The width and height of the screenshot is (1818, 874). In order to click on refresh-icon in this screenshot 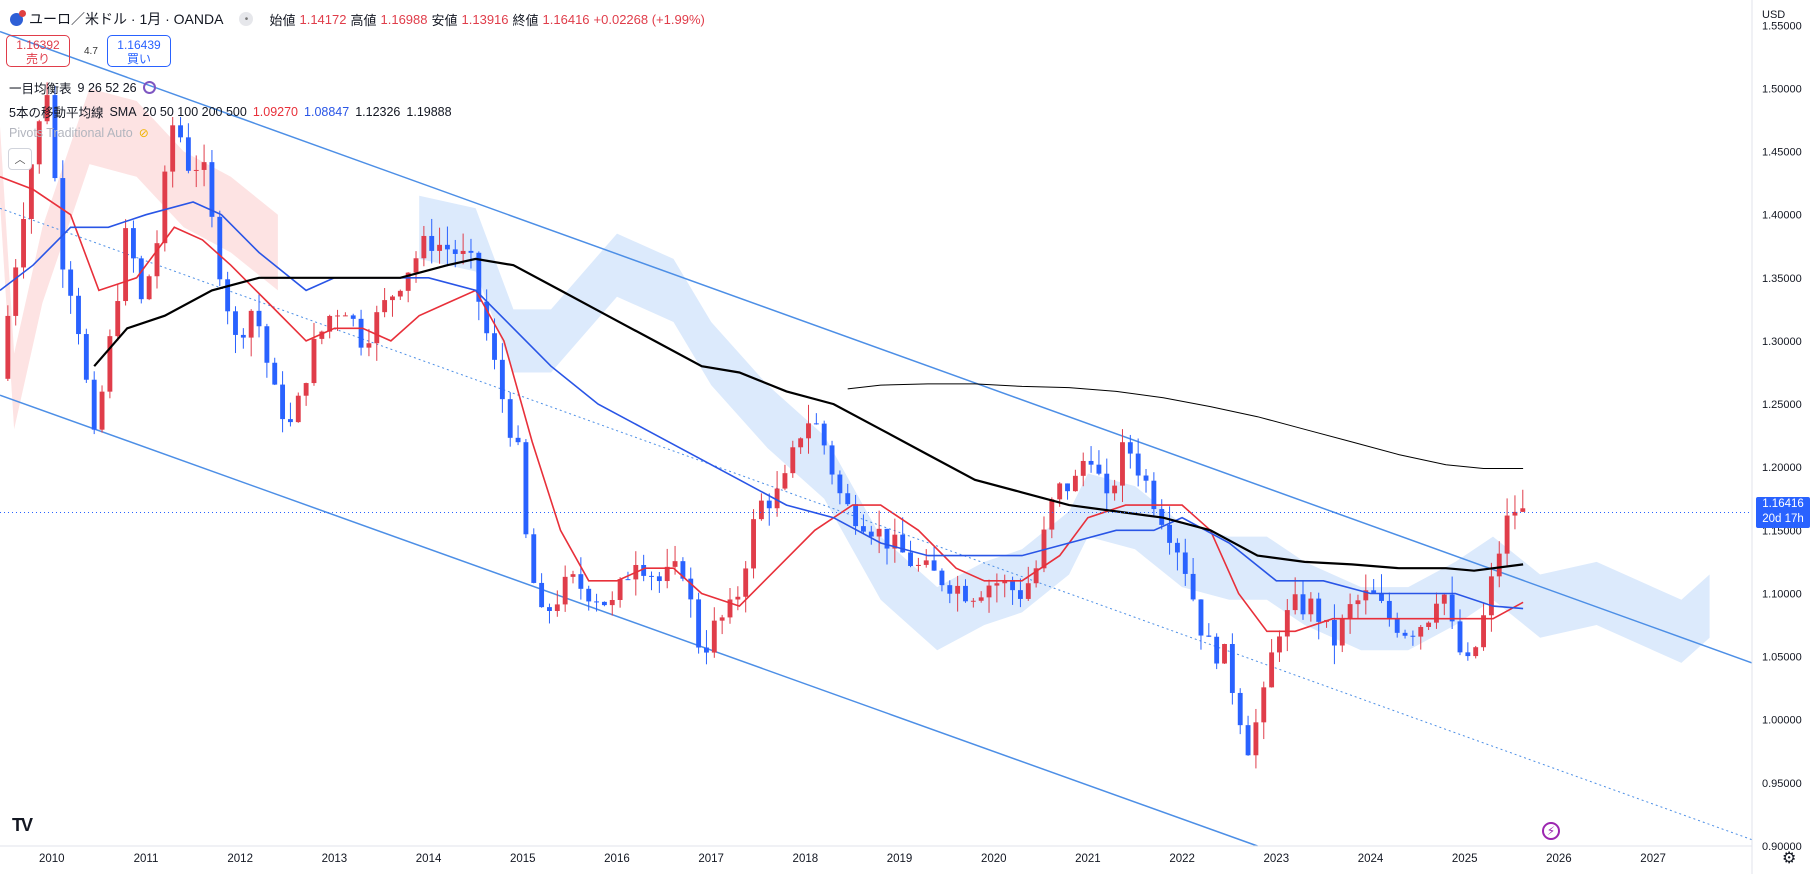, I will do `click(149, 87)`.